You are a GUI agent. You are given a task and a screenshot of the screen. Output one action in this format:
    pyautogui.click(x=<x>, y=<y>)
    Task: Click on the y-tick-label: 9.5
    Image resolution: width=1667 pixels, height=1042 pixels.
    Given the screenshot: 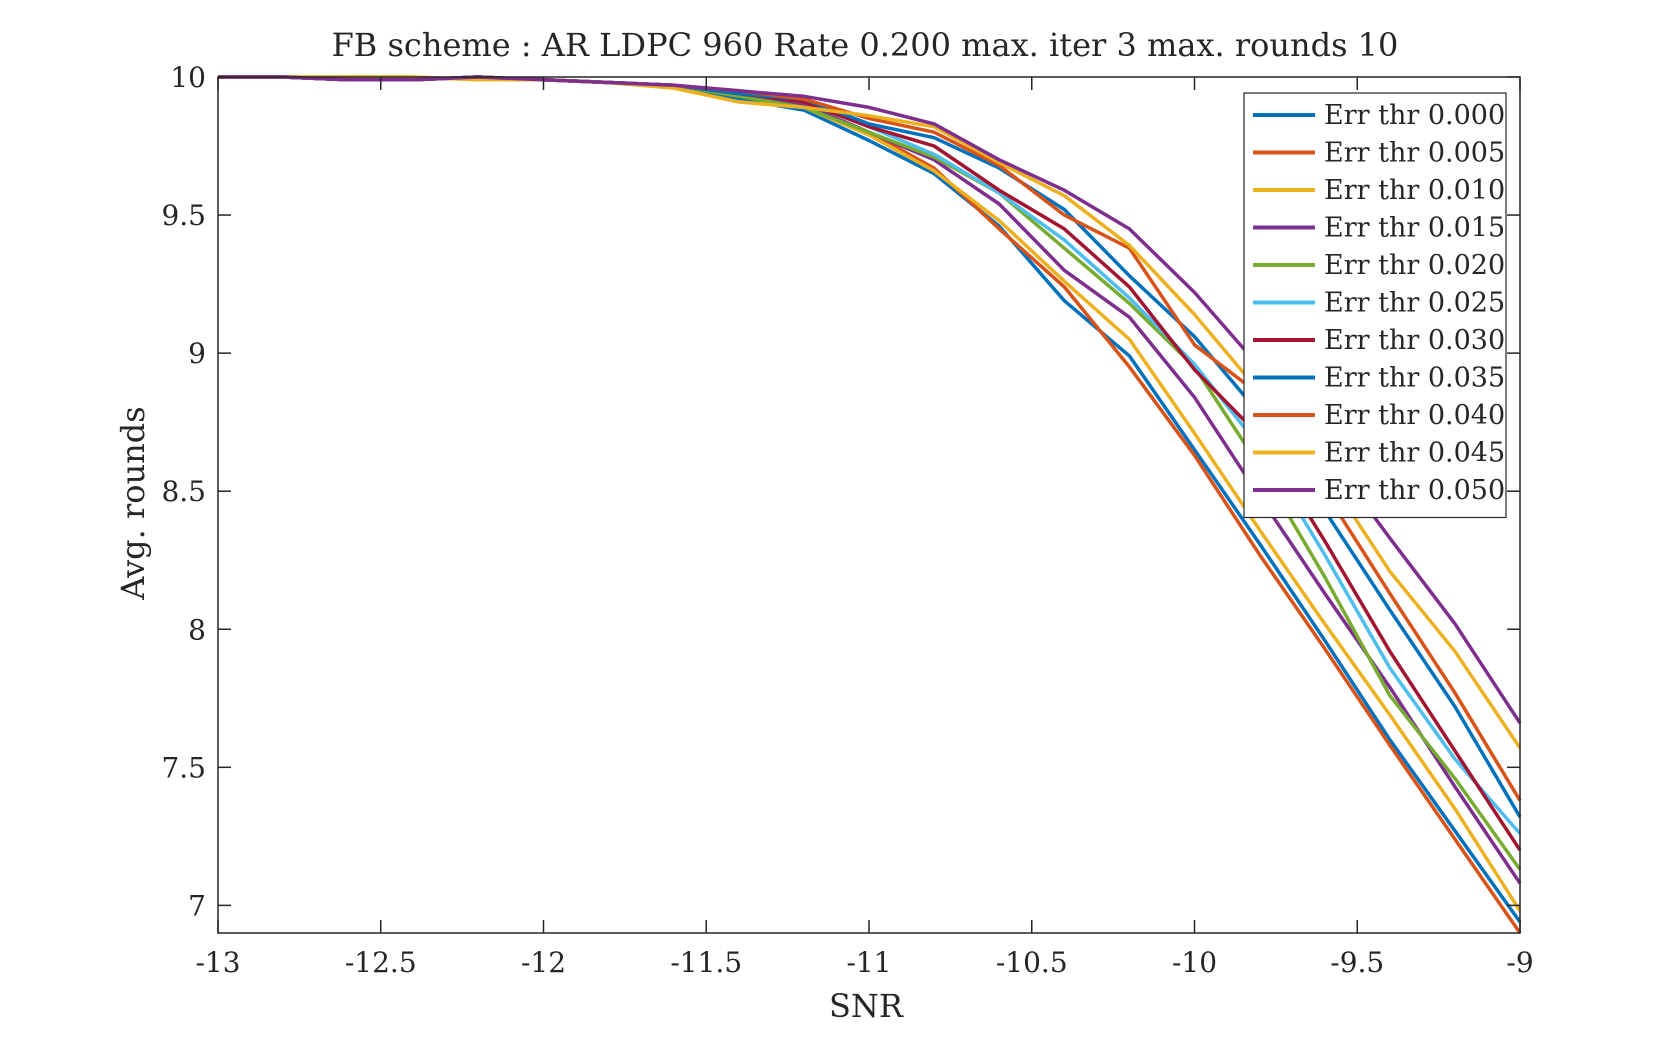 What is the action you would take?
    pyautogui.click(x=183, y=215)
    